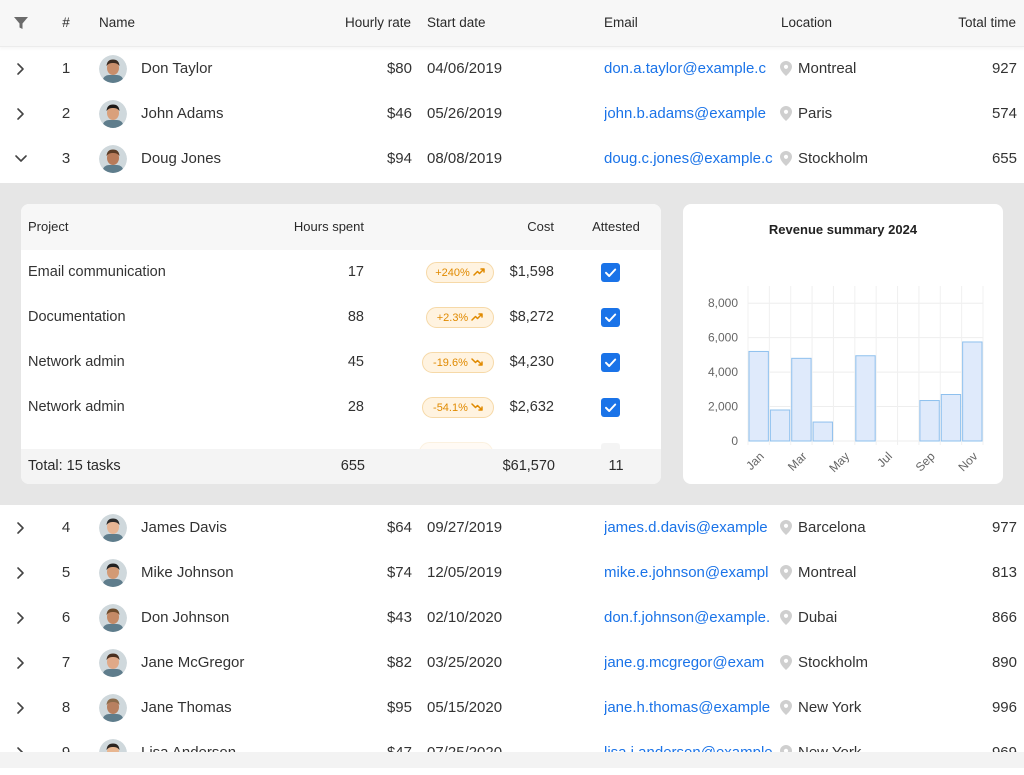 This screenshot has width=1024, height=775. Describe the element at coordinates (465, 68) in the screenshot. I see `start-date: 04/06/2019` at that location.